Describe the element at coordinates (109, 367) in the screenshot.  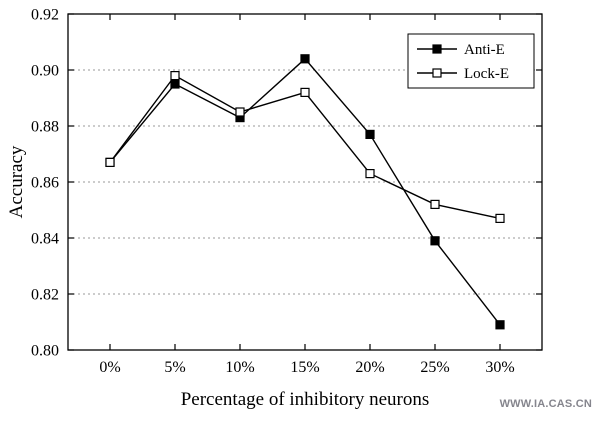
I see `x-tick-label: 0%` at that location.